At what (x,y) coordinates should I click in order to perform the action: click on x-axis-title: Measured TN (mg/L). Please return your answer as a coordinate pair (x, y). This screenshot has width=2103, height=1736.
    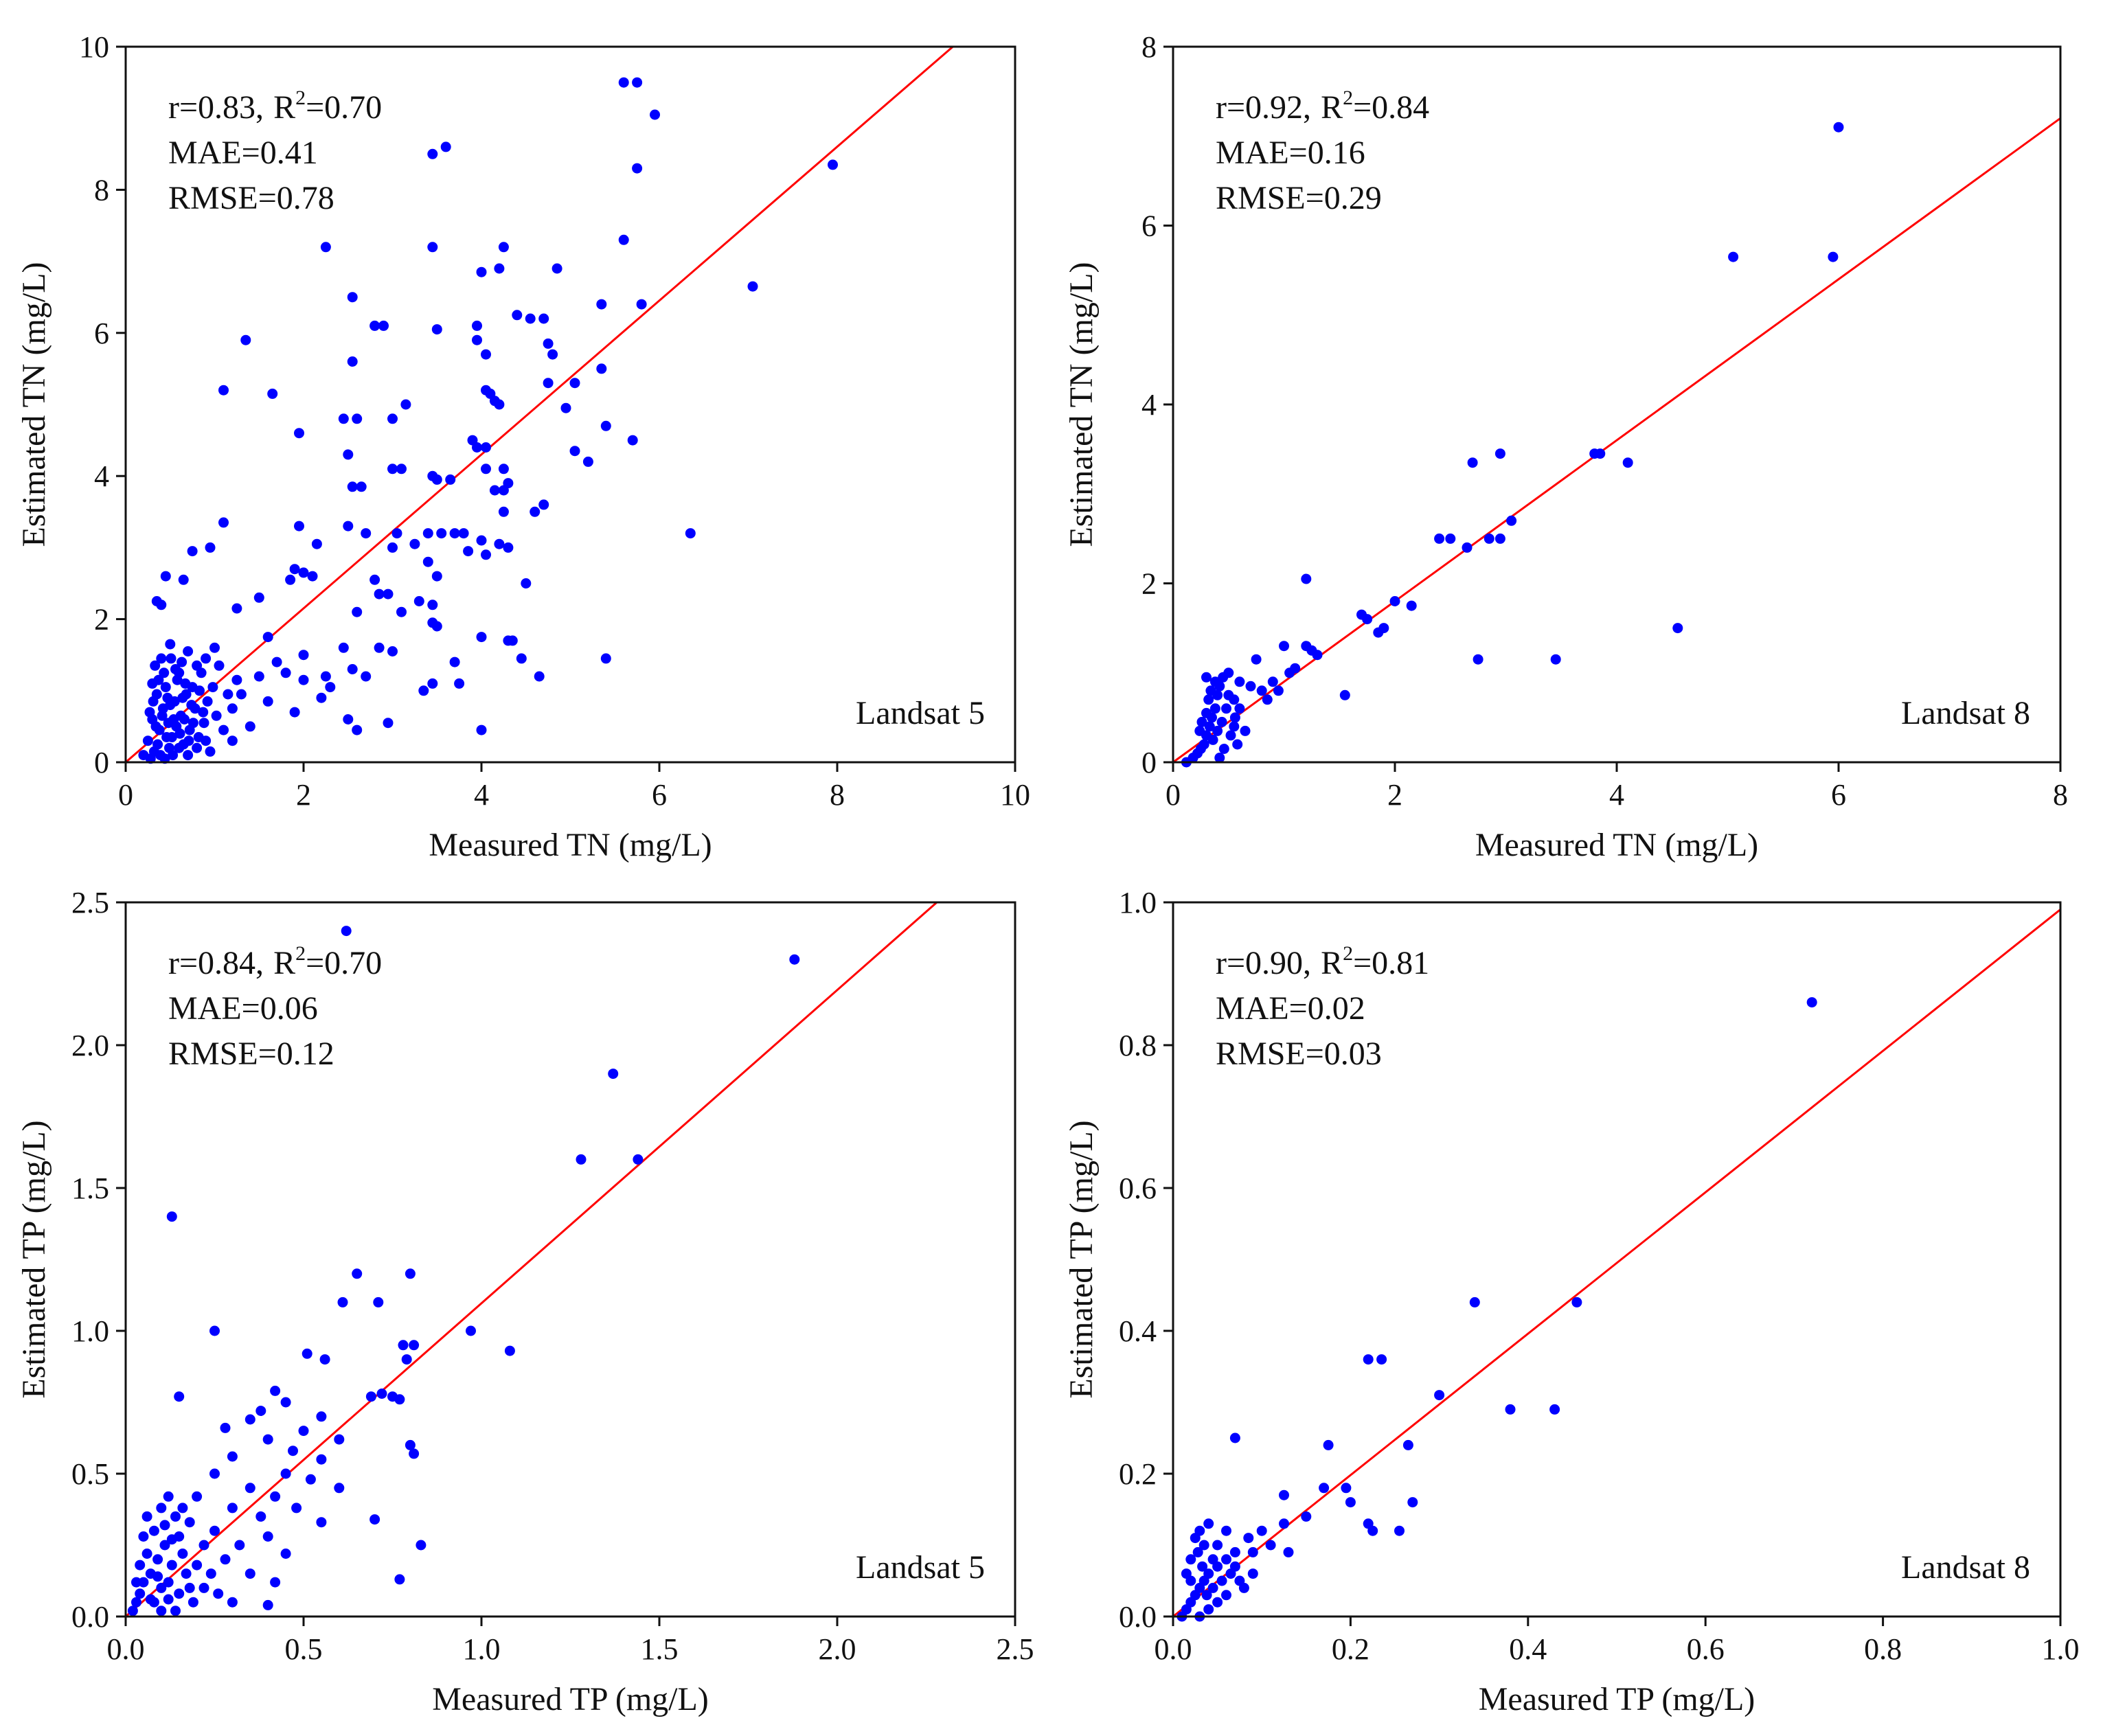
    Looking at the image, I should click on (570, 845).